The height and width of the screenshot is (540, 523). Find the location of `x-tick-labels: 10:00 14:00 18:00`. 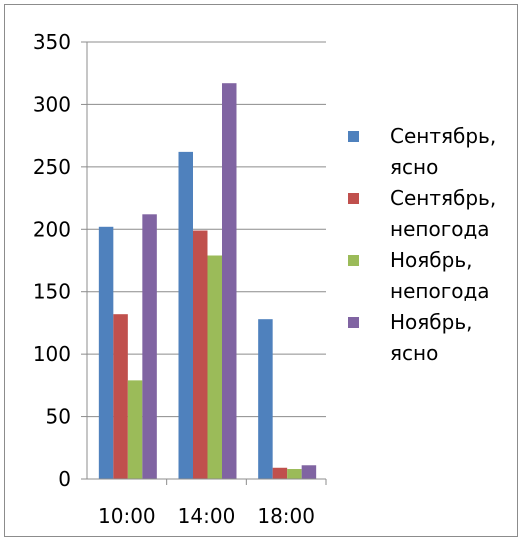

x-tick-labels: 10:00 14:00 18:00 is located at coordinates (206, 516).